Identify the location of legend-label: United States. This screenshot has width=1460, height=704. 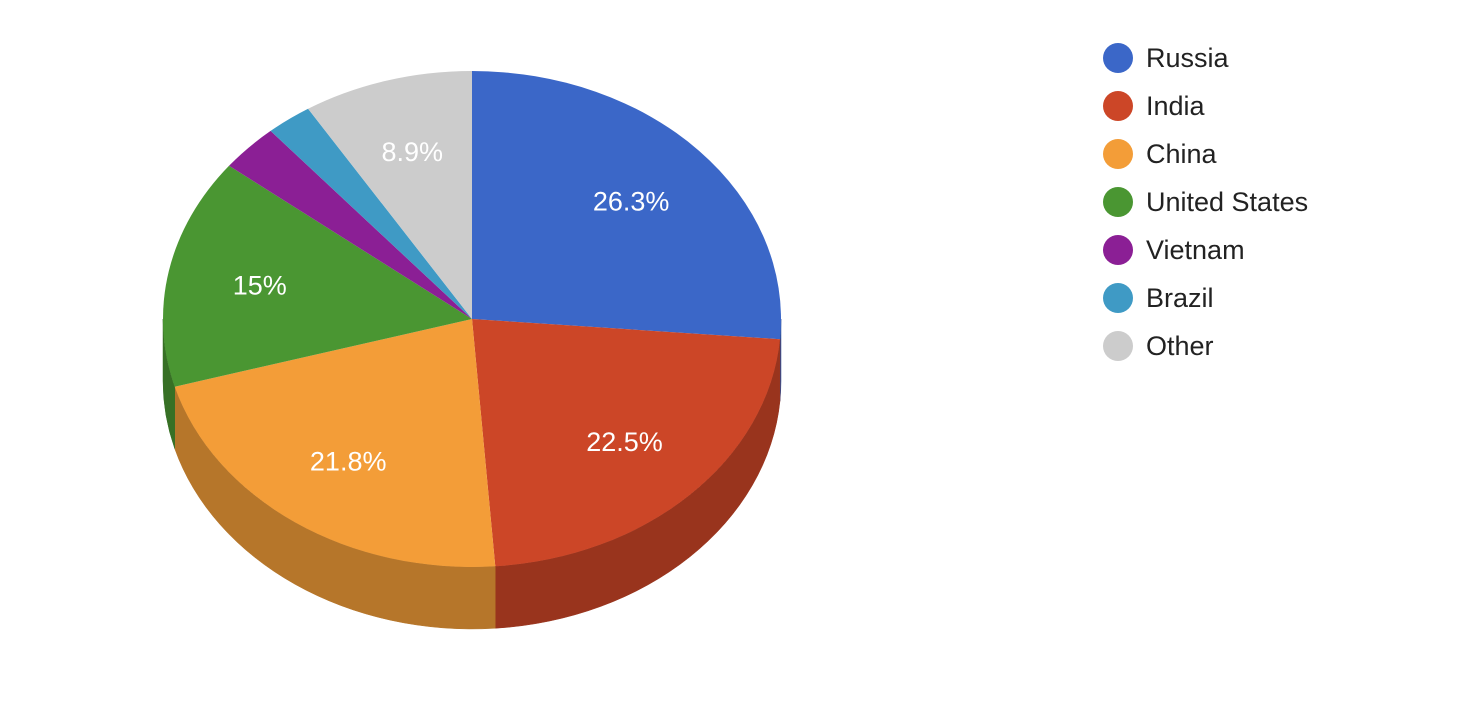
(1227, 201).